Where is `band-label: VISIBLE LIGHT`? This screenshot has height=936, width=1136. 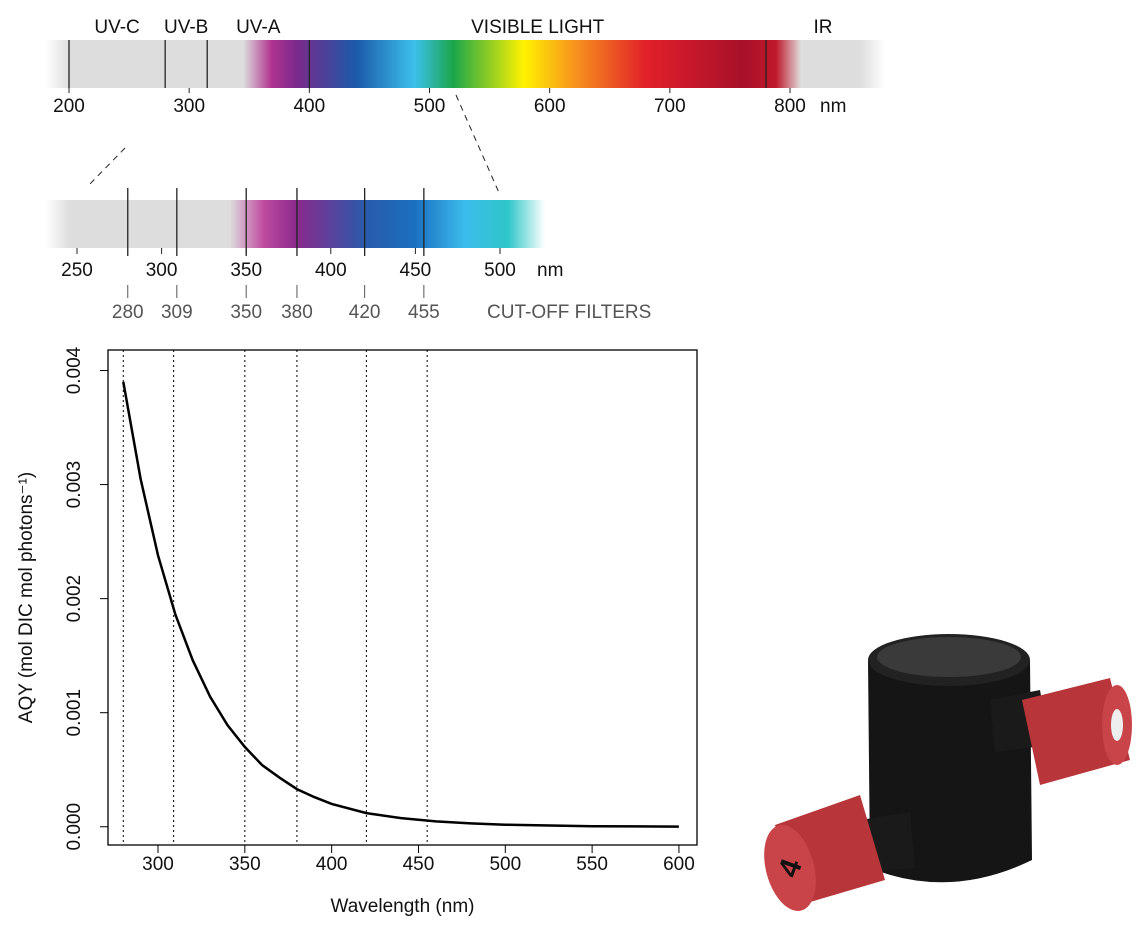
band-label: VISIBLE LIGHT is located at coordinates (537, 27).